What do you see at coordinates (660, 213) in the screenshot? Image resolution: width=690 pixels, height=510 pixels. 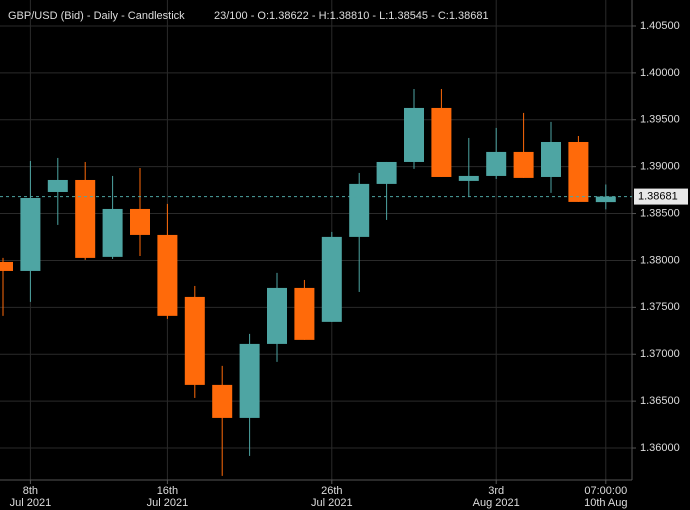 I see `y-tick-label: 1.38500` at bounding box center [660, 213].